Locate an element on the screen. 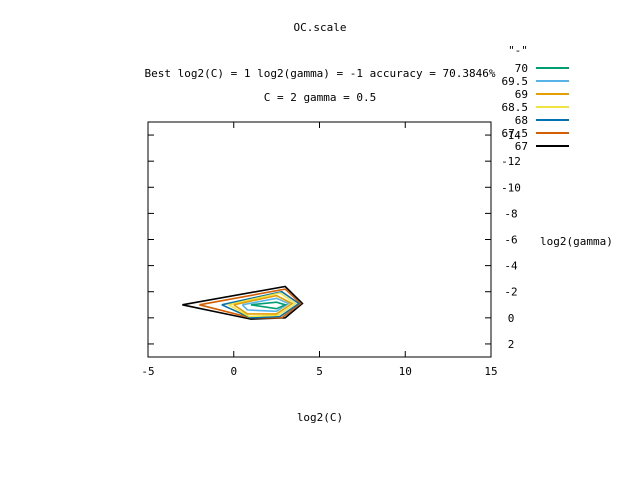  x-tick-label: -5 is located at coordinates (147, 371).